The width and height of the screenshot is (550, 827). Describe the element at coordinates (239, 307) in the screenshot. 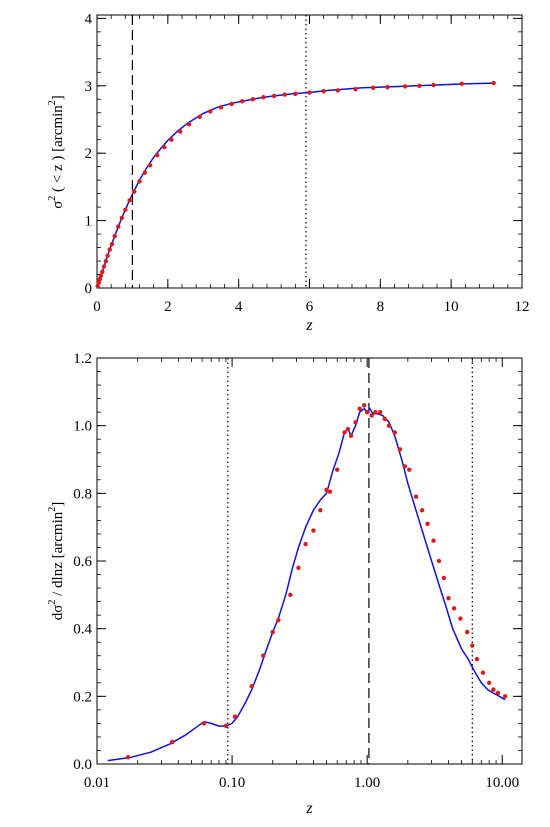

I see `x-tick-label: 4` at that location.